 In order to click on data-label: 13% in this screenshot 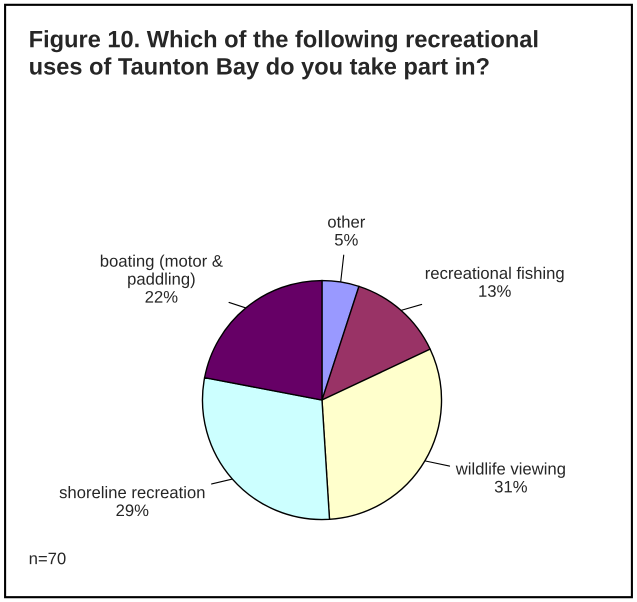, I will do `click(495, 291)`.